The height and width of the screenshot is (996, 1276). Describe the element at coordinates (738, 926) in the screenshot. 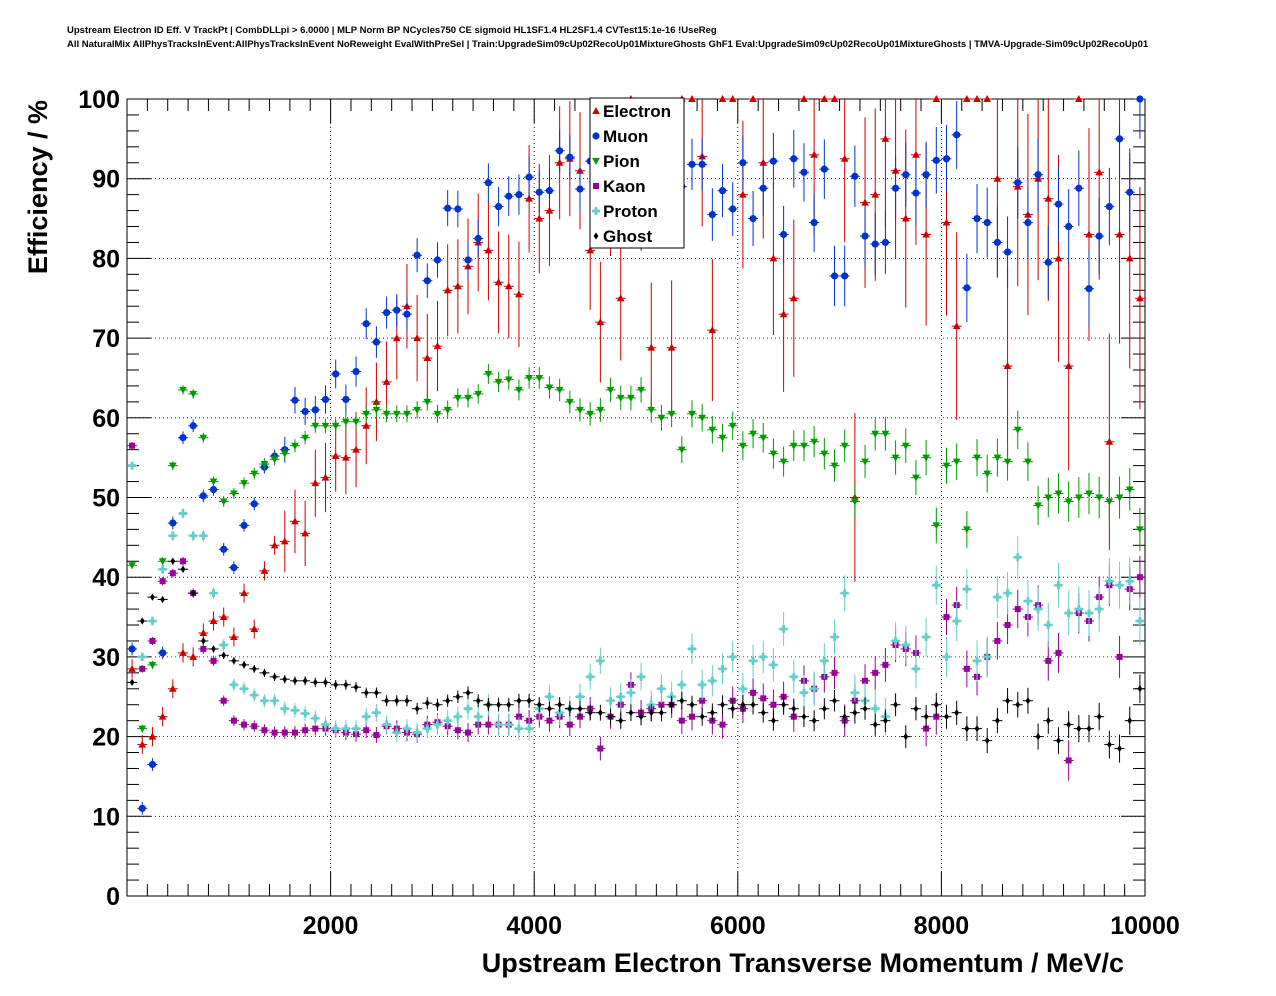

I see `x-tick-label: 6000` at that location.